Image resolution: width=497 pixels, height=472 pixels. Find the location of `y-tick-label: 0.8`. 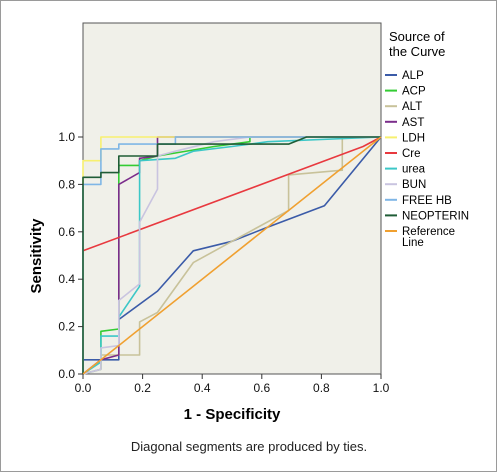

y-tick-label: 0.8 is located at coordinates (66, 184).